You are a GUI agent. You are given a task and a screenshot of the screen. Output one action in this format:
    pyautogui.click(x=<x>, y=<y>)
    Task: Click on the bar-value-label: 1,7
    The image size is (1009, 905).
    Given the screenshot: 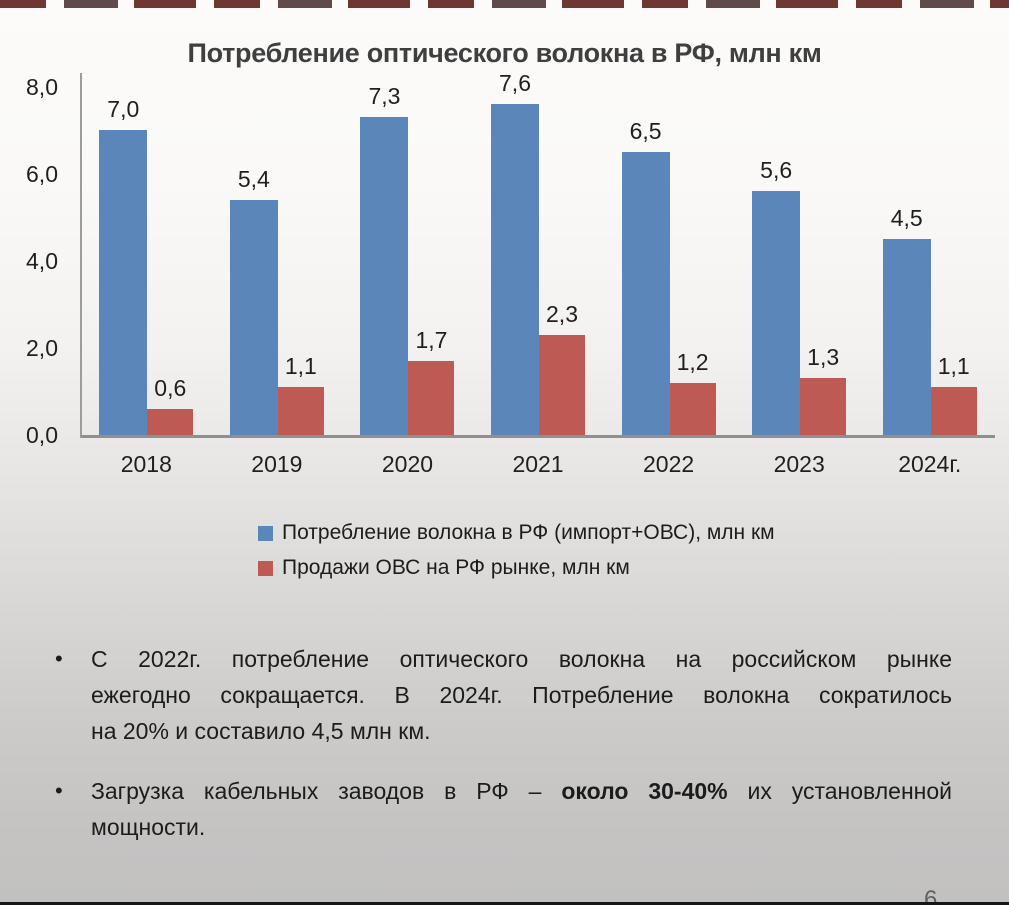 What is the action you would take?
    pyautogui.click(x=431, y=340)
    